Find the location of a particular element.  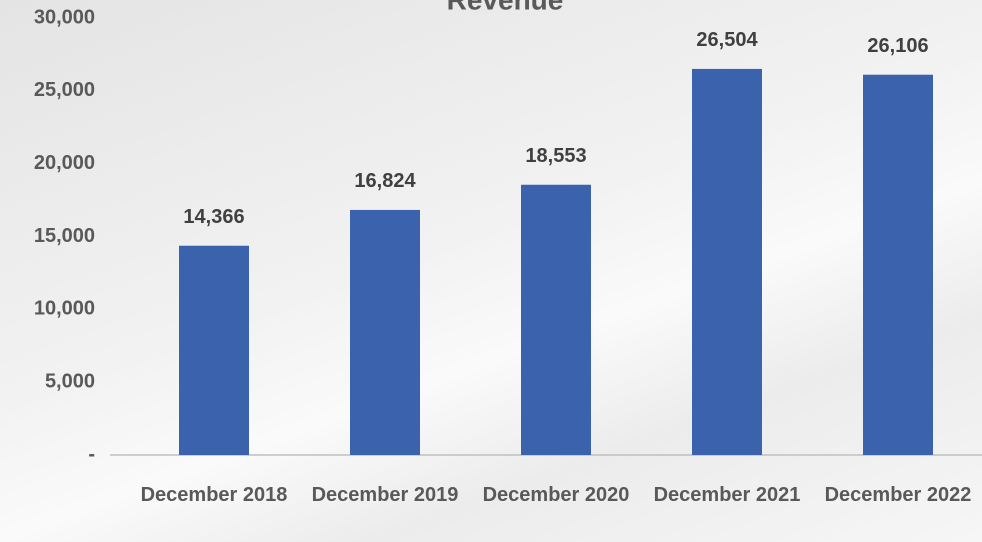

data-label: 18,553 is located at coordinates (555, 156).